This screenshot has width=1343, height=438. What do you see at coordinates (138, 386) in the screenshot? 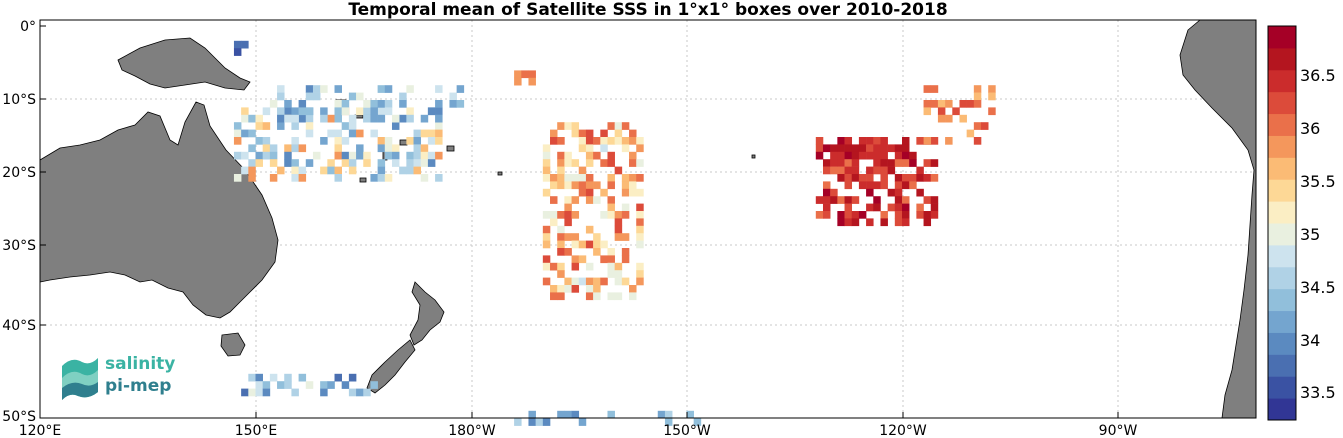
I see `logo-text-pi-mep: pi-mep` at bounding box center [138, 386].